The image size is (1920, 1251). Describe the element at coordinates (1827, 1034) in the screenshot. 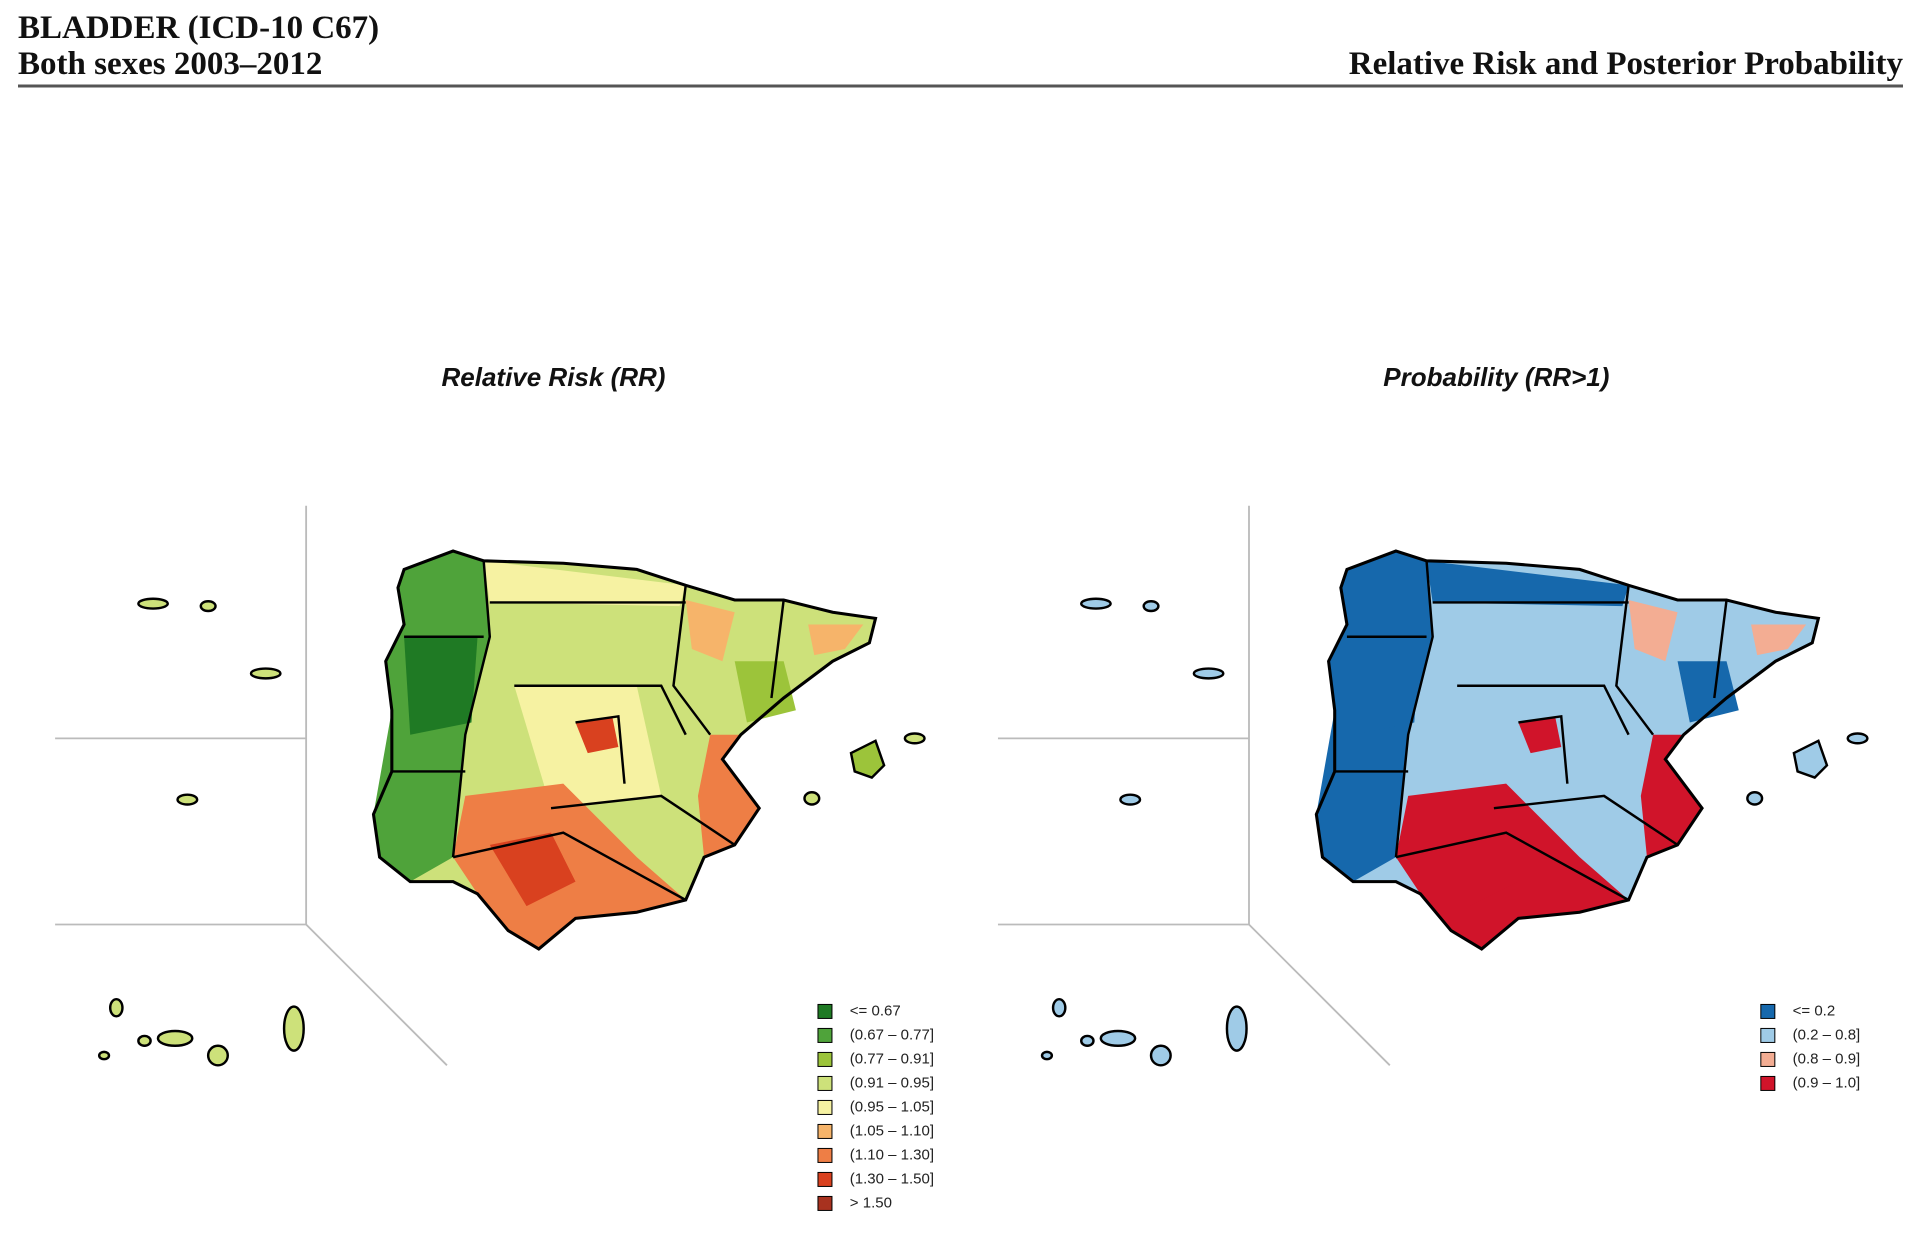

I see `legend-label: (0.2 – 0.8]` at that location.